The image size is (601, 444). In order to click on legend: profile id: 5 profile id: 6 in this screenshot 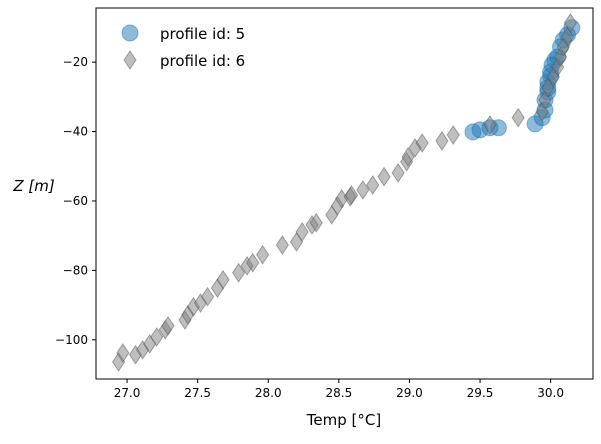, I will do `click(183, 47)`.